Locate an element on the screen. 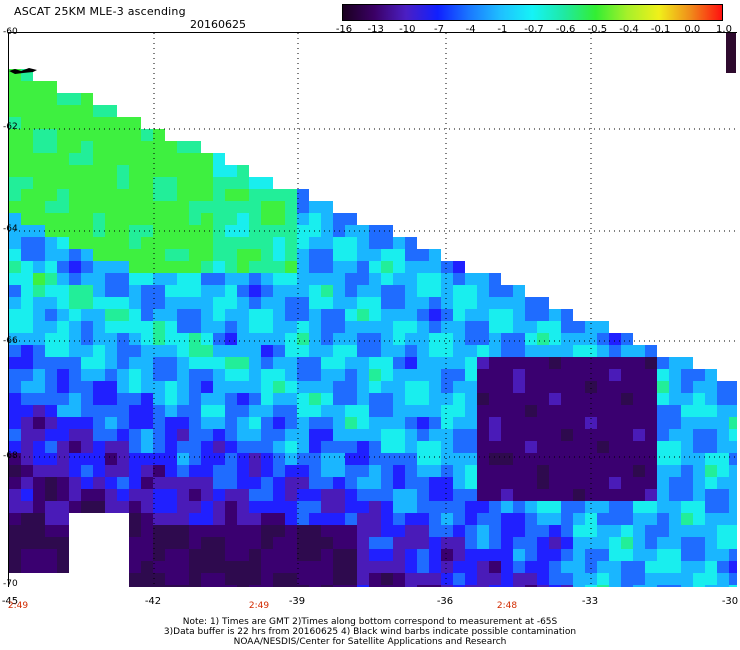 Image resolution: width=740 pixels, height=650 pixels. colorbar-tick: -0.5 is located at coordinates (597, 29).